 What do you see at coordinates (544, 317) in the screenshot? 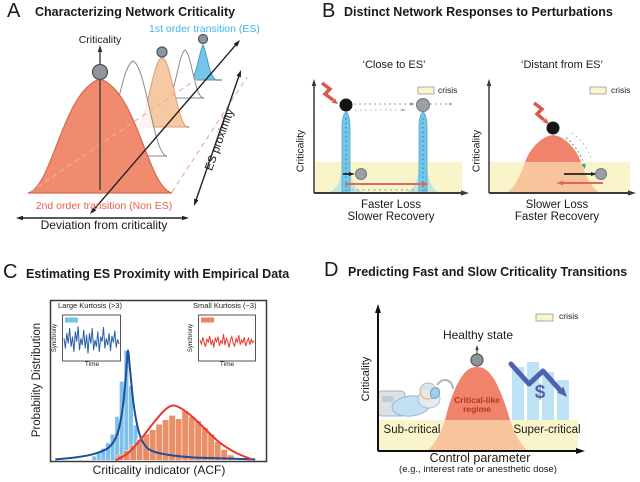
I see `crisis-legend-swatch-d` at bounding box center [544, 317].